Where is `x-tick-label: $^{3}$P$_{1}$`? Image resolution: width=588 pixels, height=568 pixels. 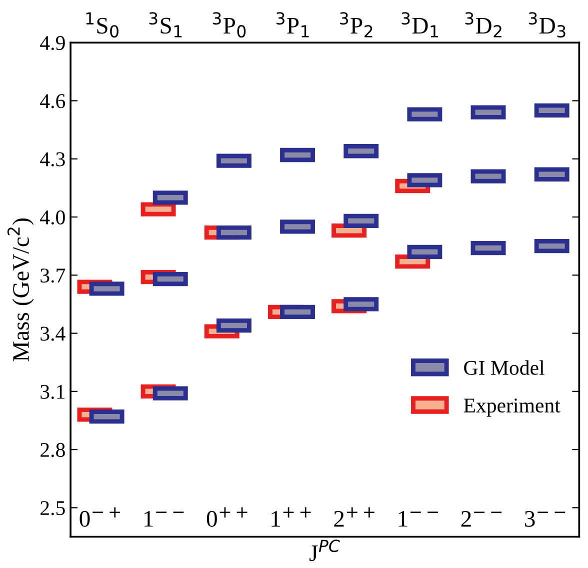 x-tick-label: $^{3}$P$_{1}$ is located at coordinates (292, 25).